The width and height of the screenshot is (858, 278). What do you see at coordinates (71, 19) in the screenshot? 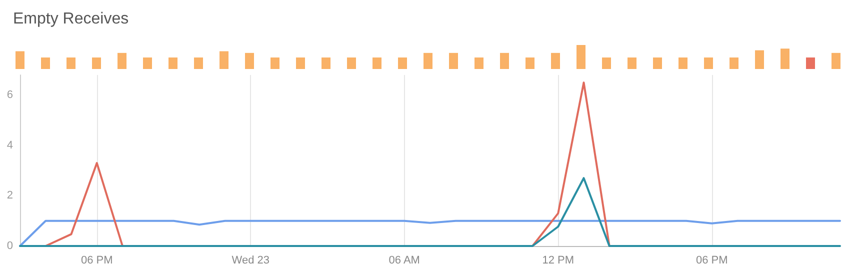
I see `chart-title: Empty Receives` at bounding box center [71, 19].